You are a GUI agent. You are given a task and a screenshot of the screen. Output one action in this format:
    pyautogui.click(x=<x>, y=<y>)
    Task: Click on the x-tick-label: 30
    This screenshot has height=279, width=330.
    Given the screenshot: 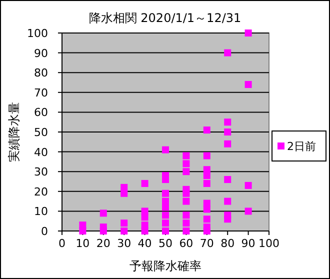 What is the action you would take?
    pyautogui.click(x=124, y=243)
    